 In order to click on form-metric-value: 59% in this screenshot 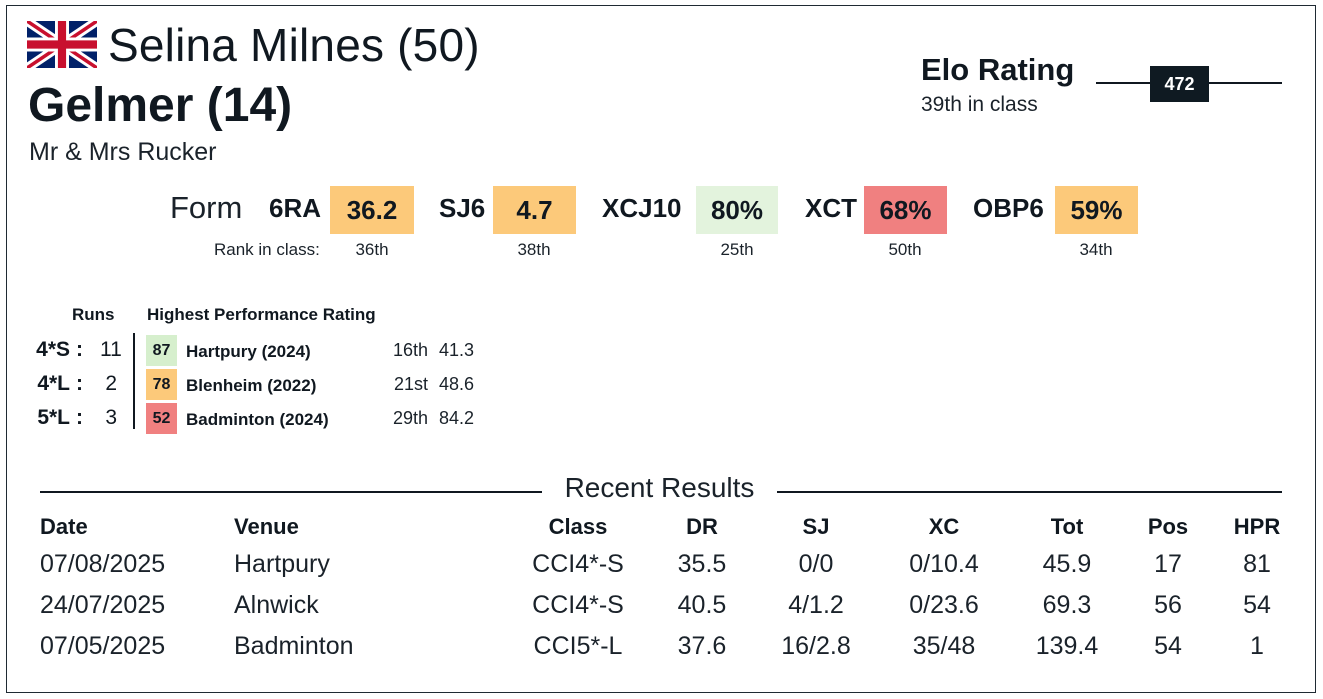, I will do `click(1096, 210)`.